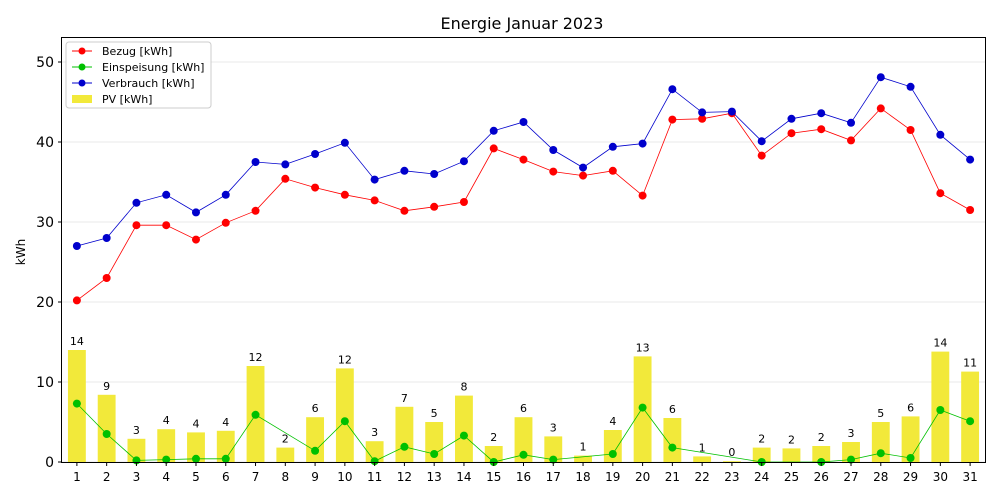 The height and width of the screenshot is (504, 1000). Describe the element at coordinates (522, 23) in the screenshot. I see `chart-title: Energie Januar 2023` at that location.